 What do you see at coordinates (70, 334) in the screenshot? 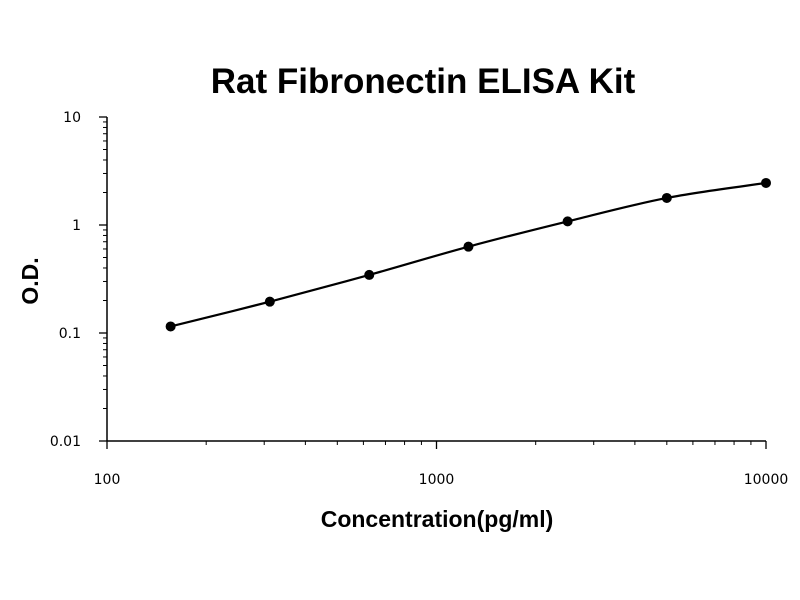
I see `y-tick-label: 0.1` at bounding box center [70, 334].